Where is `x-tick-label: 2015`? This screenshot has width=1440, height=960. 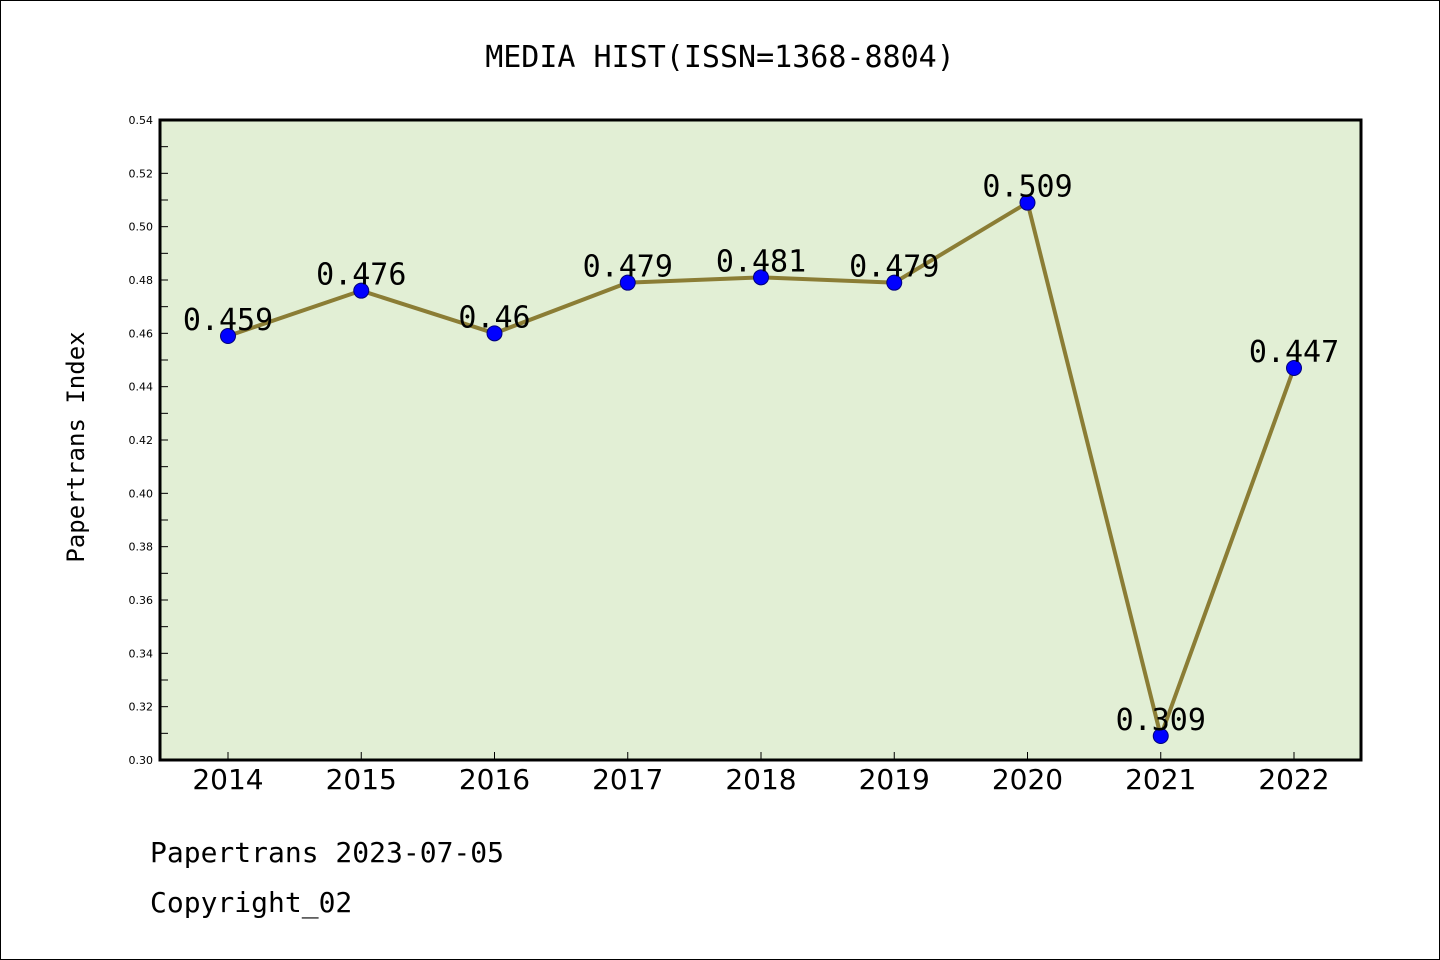
x-tick-label: 2015 is located at coordinates (361, 779).